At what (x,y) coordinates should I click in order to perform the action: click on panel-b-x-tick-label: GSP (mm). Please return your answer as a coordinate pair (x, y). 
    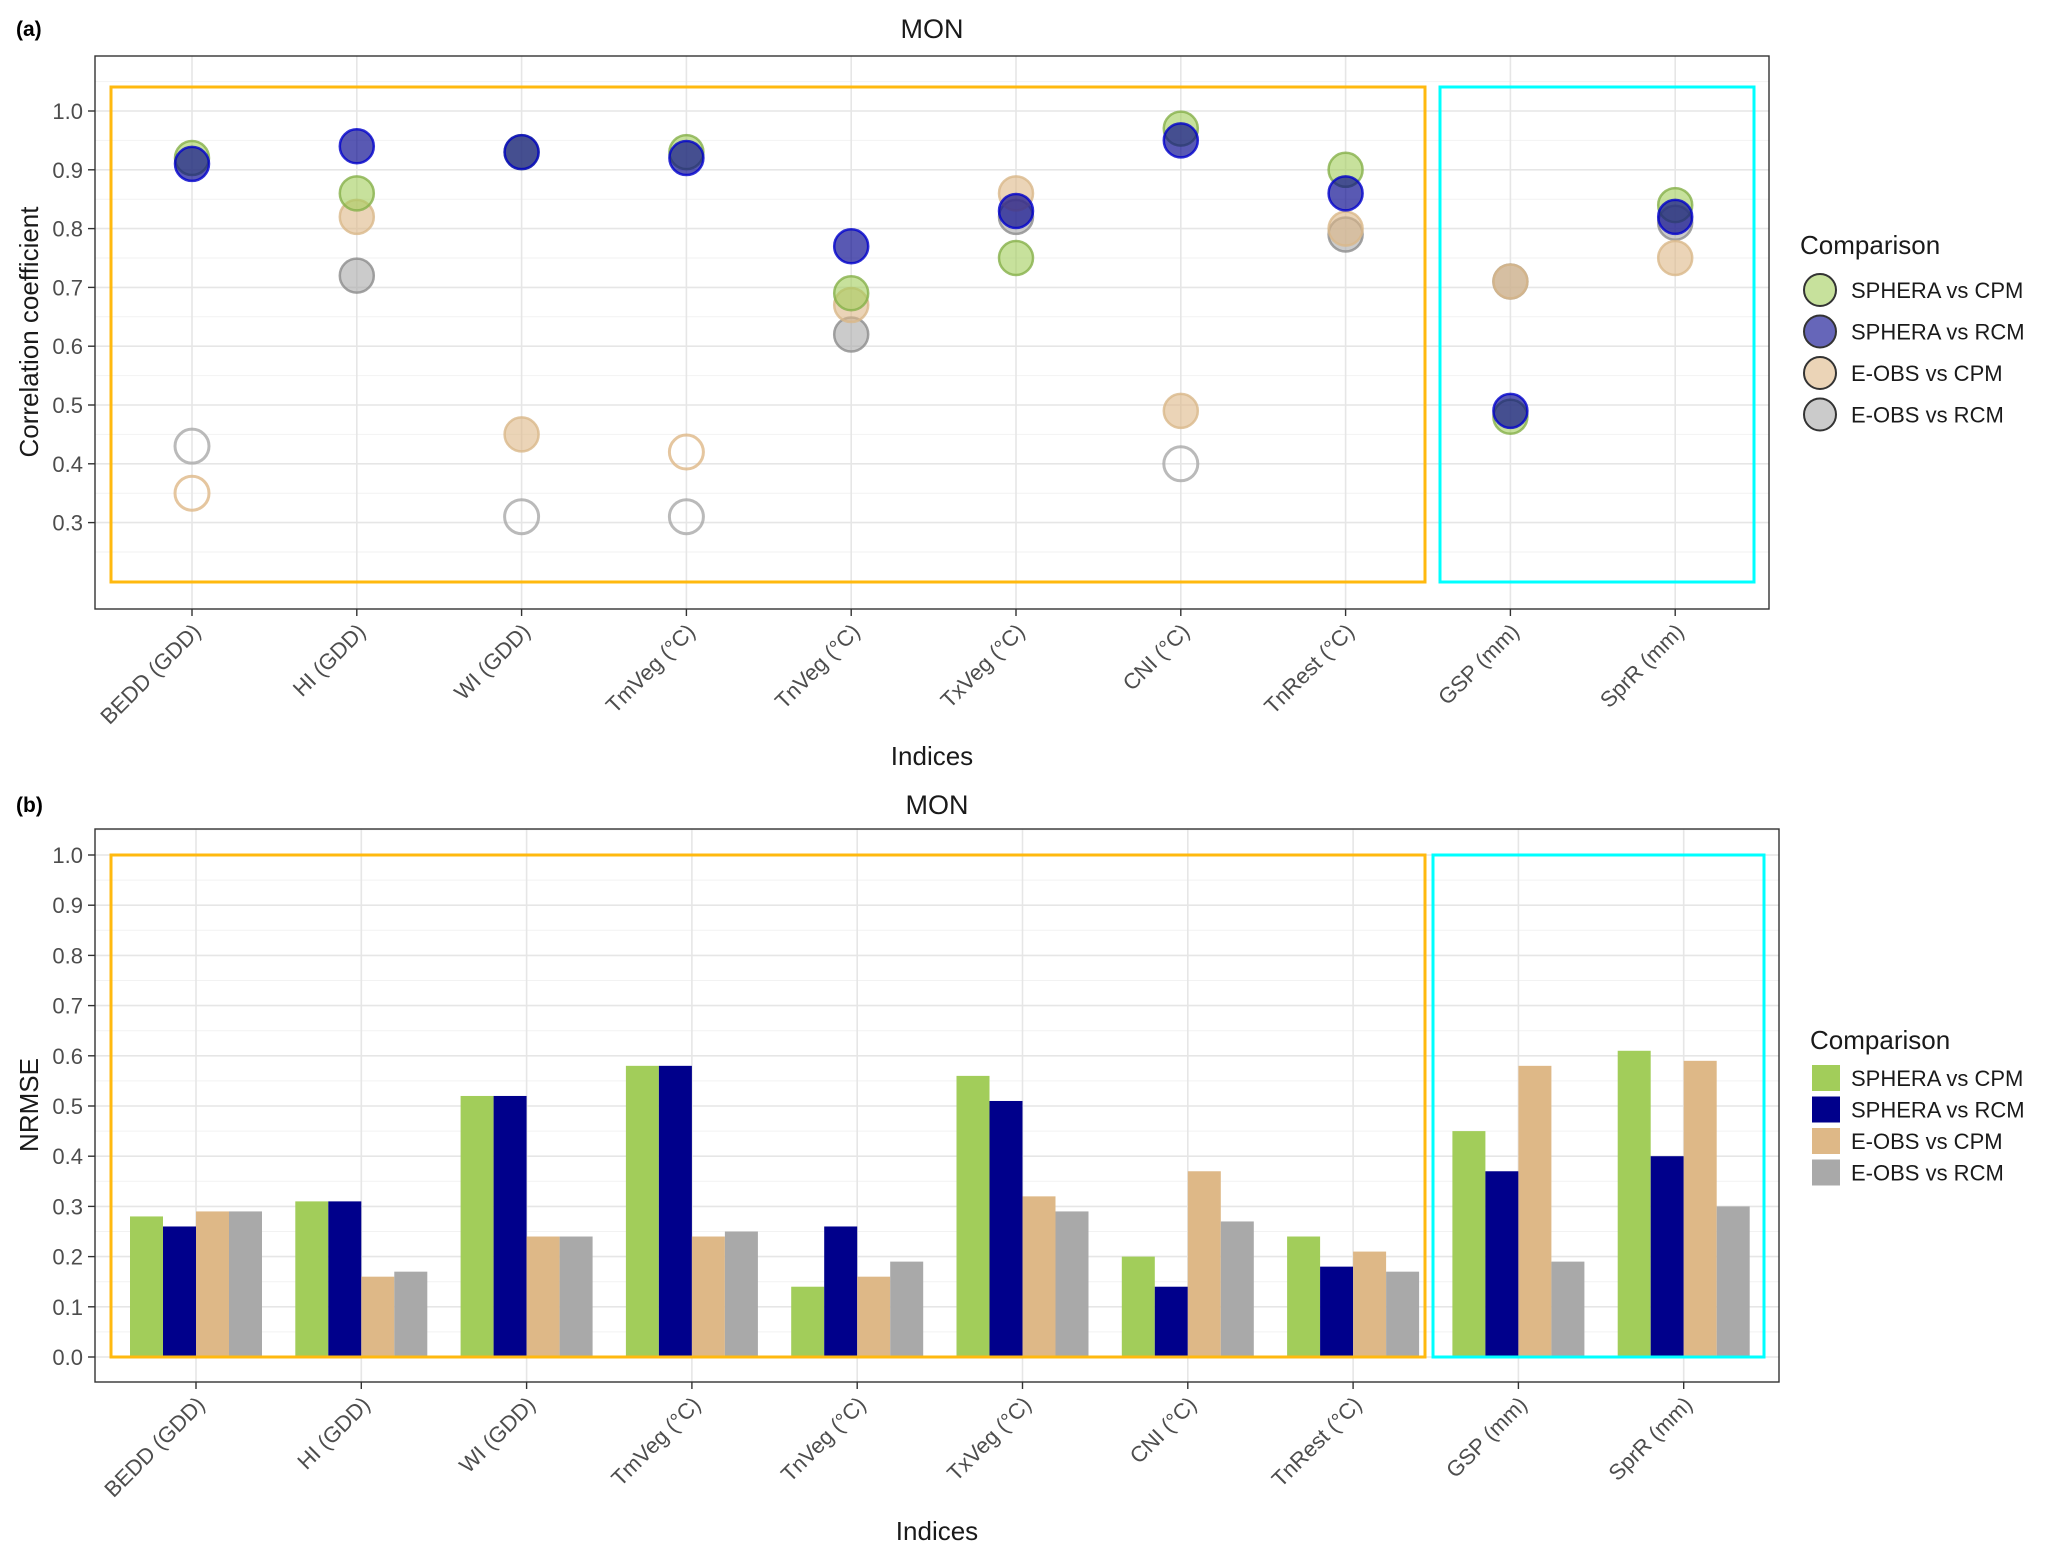
    Looking at the image, I should click on (1486, 1437).